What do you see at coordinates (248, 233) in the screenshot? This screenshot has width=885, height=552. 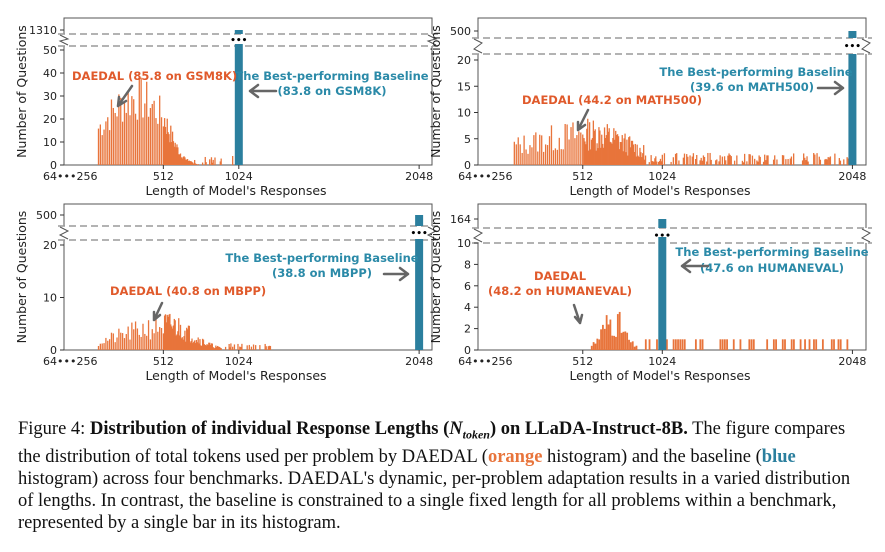 I see `axis-break-band` at bounding box center [248, 233].